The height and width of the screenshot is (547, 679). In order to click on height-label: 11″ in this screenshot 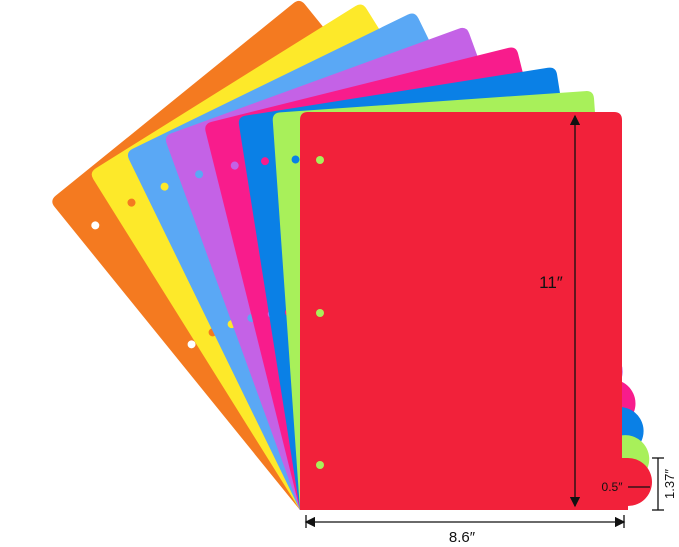, I will do `click(551, 282)`.